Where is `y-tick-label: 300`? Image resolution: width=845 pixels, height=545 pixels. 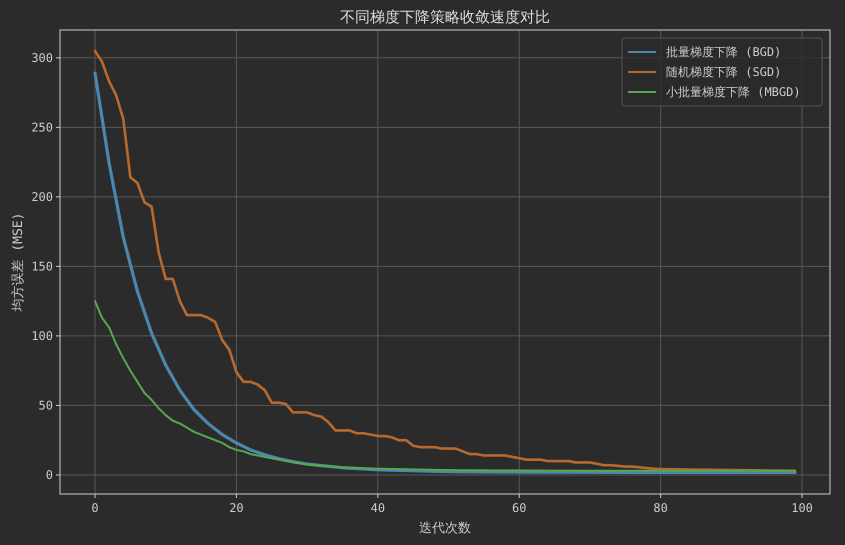
y-tick-label: 300 is located at coordinates (42, 57).